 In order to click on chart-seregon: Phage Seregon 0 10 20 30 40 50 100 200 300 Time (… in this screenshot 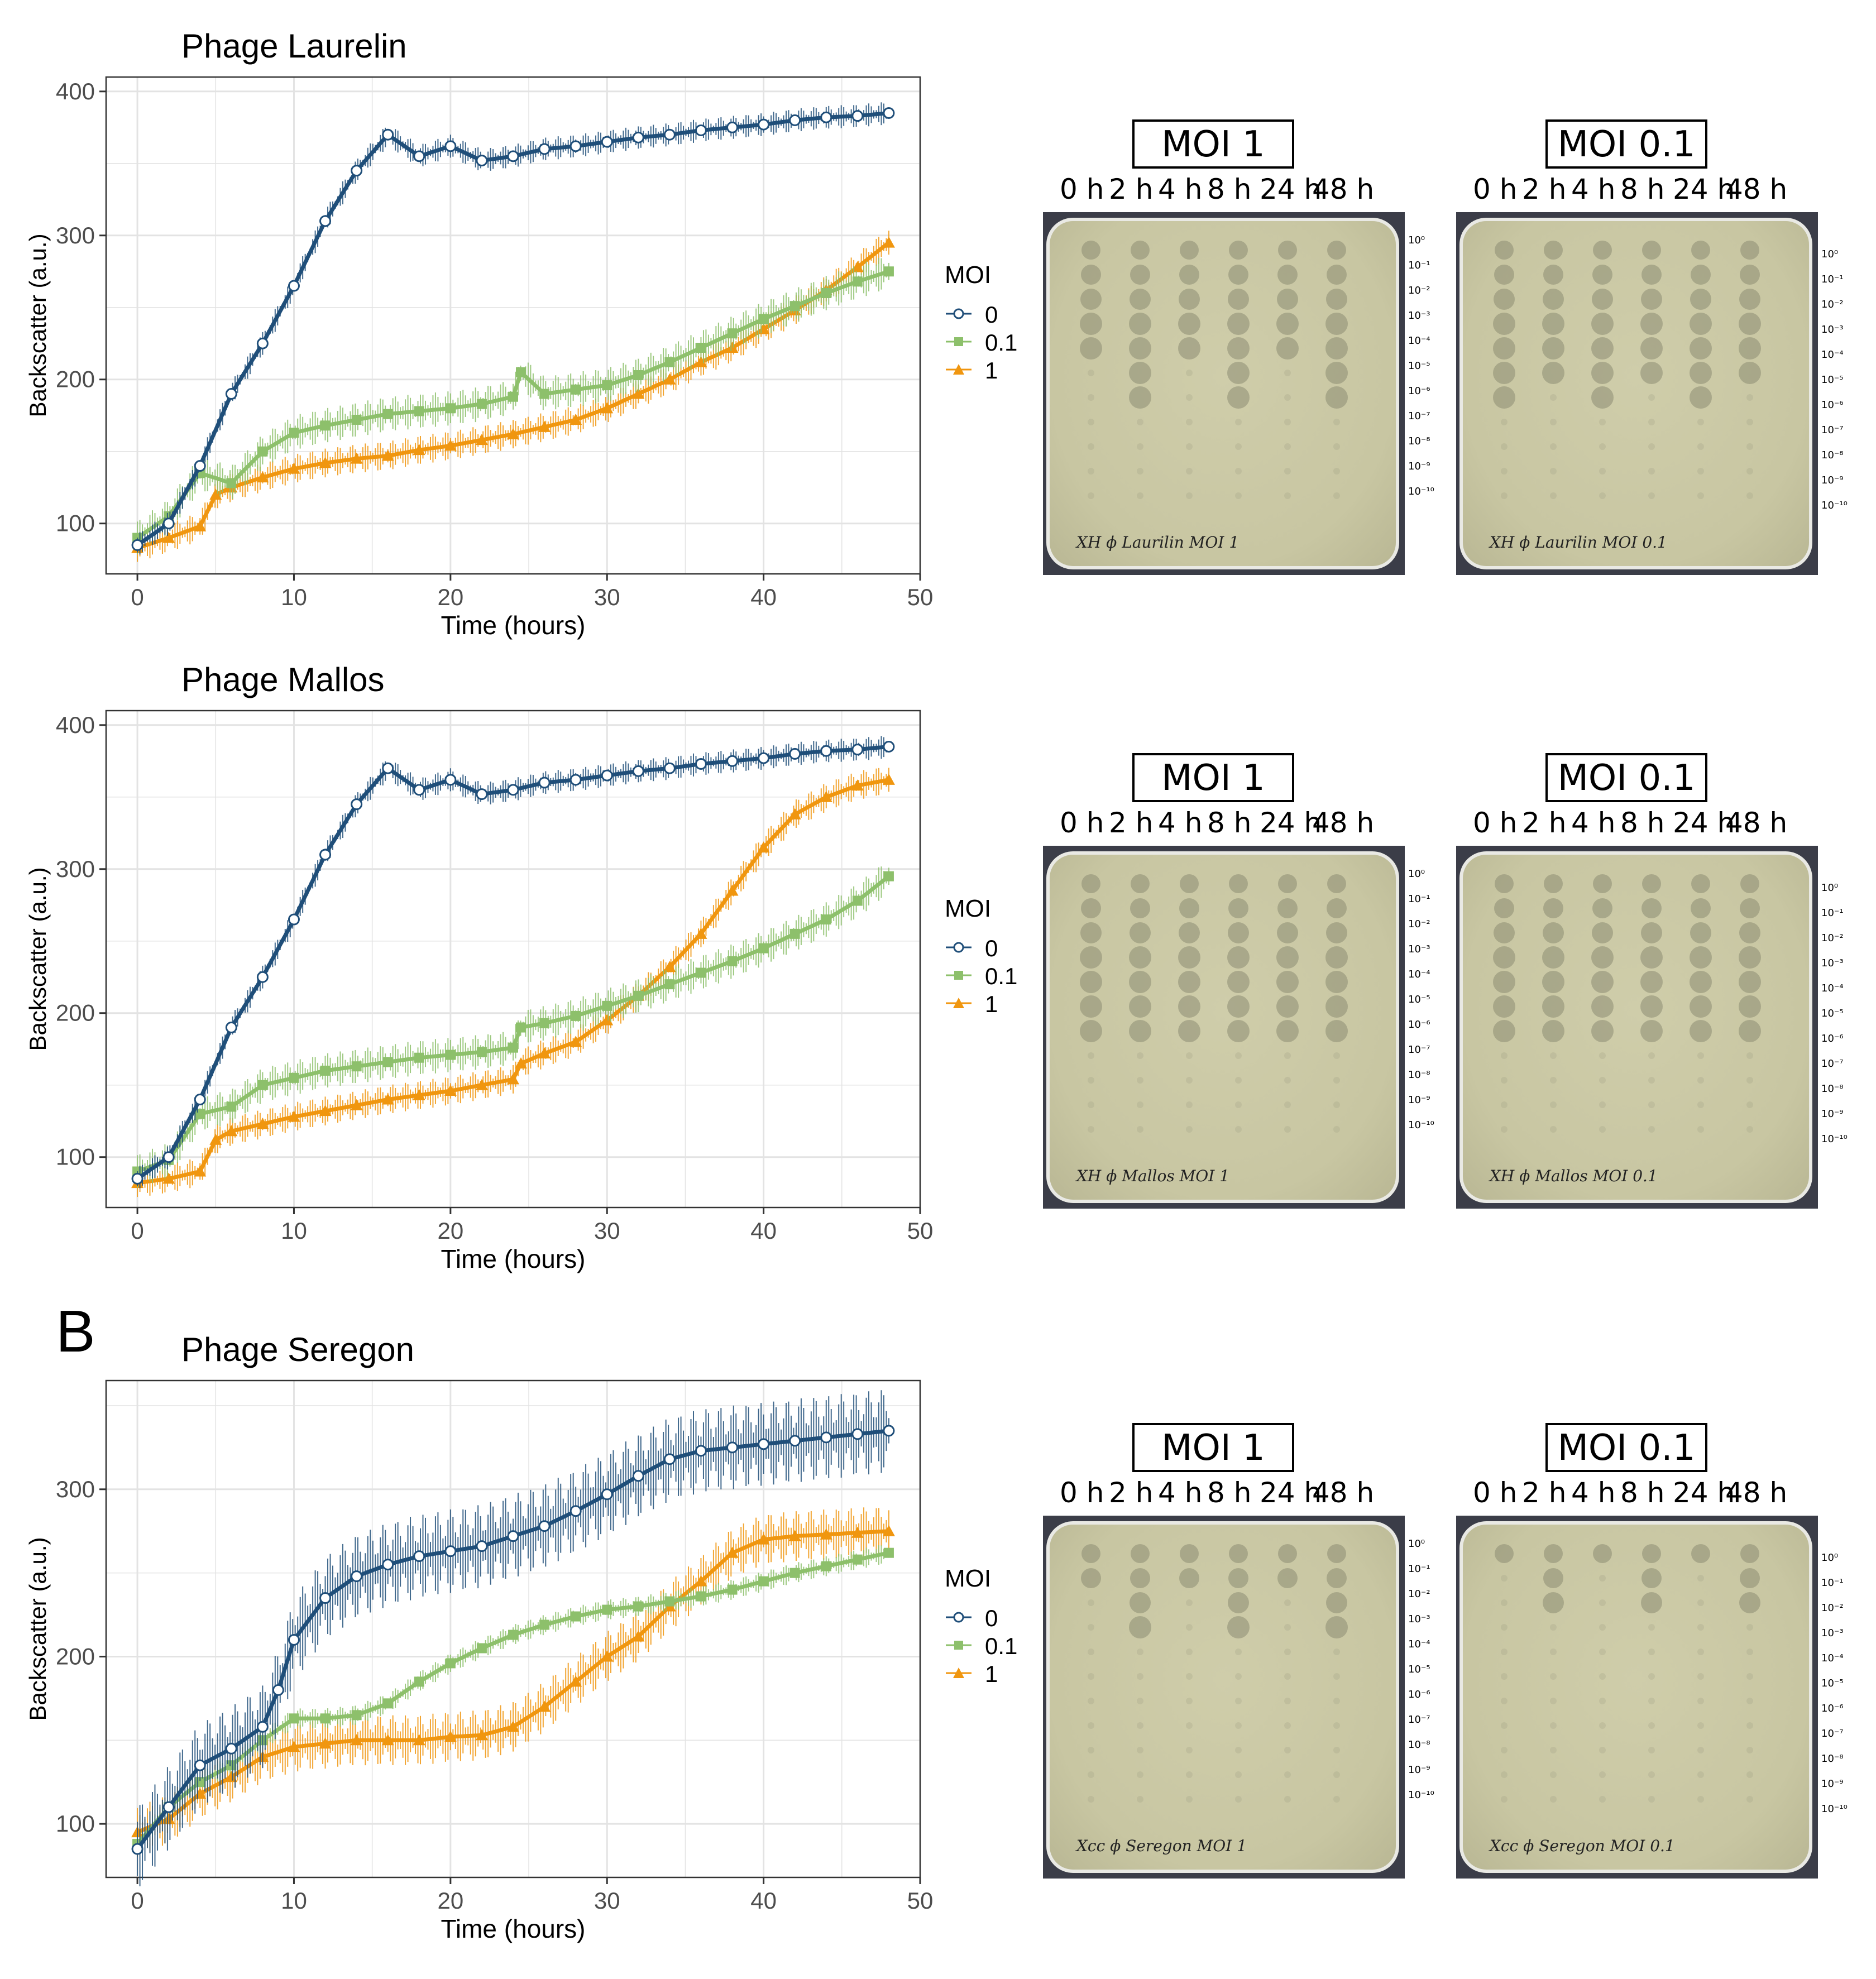, I will do `click(479, 1637)`.